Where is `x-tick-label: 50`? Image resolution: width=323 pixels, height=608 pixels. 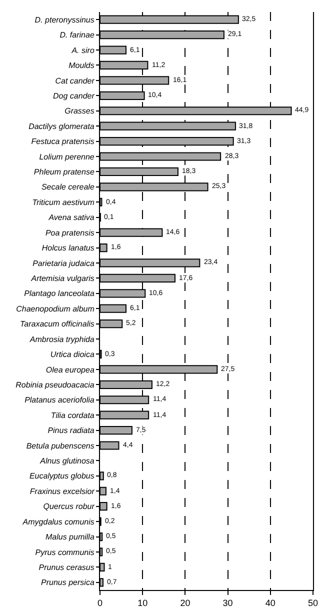
x-tick-label: 50 is located at coordinates (313, 603).